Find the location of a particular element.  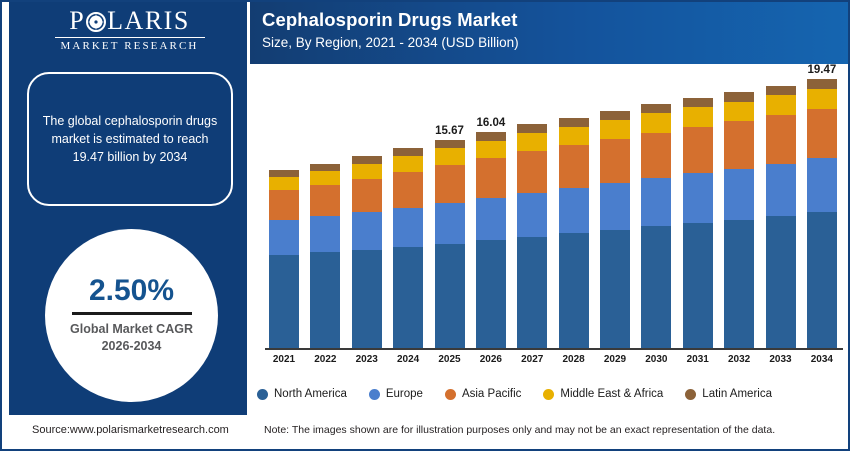

bar-stack is located at coordinates (408, 249).